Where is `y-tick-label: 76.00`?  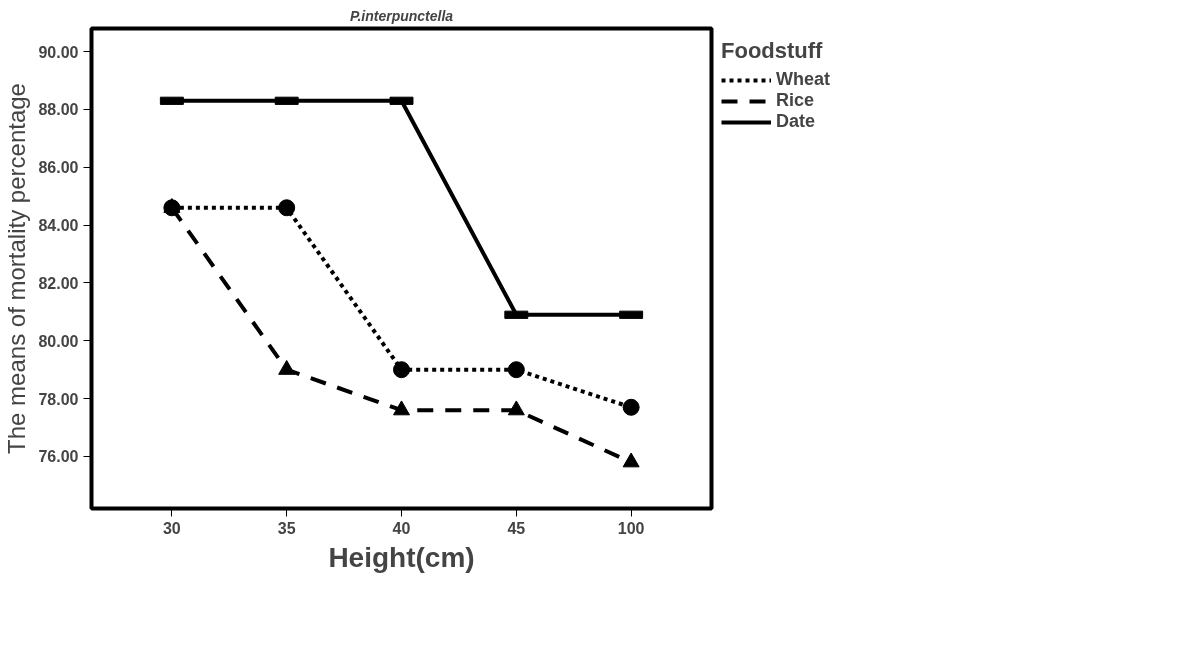
y-tick-label: 76.00 is located at coordinates (58, 457).